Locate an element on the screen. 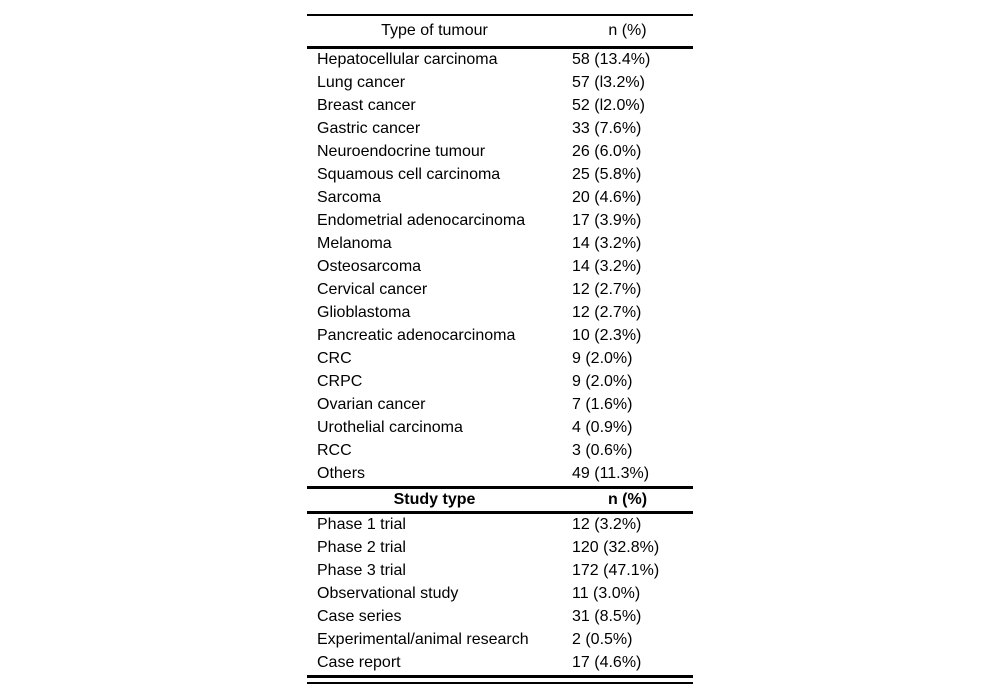 This screenshot has width=1000, height=697. row-value: 120 (32.8%) is located at coordinates (616, 547).